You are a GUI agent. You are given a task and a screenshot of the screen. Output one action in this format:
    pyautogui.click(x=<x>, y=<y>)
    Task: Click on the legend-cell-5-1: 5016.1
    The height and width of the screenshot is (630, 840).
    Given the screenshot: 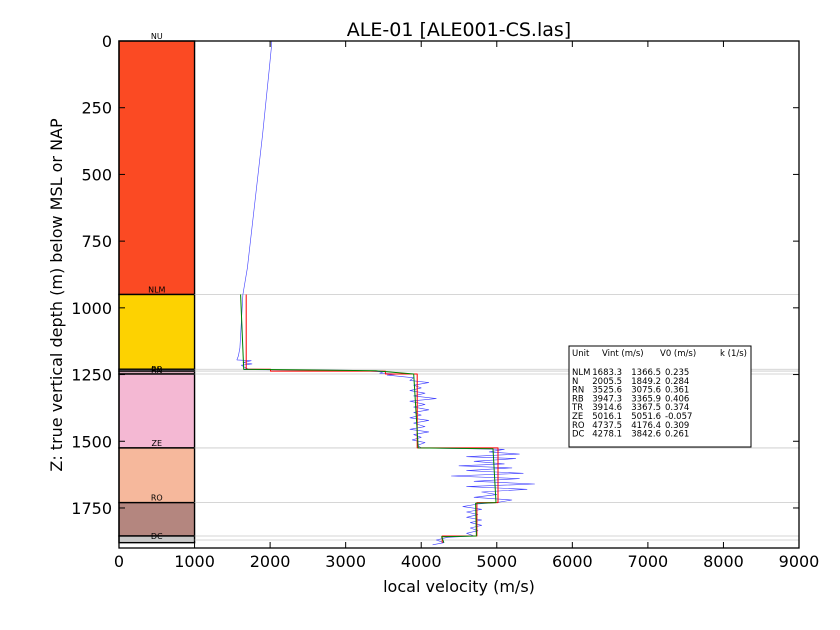 What is the action you would take?
    pyautogui.click(x=607, y=417)
    